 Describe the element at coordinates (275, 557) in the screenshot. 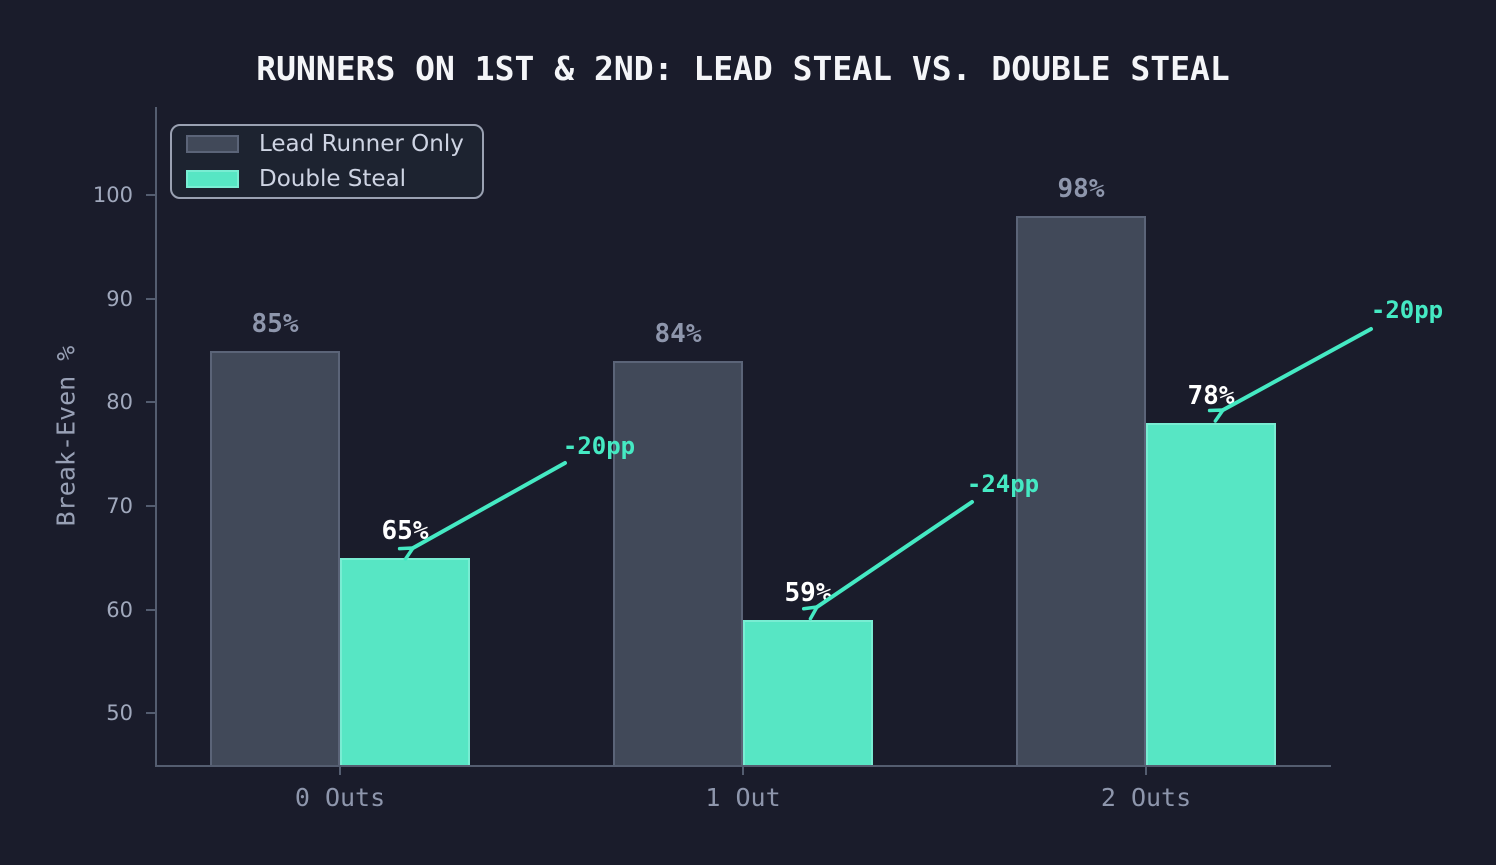

I see `bar-lead-runner-only-0-outs` at that location.